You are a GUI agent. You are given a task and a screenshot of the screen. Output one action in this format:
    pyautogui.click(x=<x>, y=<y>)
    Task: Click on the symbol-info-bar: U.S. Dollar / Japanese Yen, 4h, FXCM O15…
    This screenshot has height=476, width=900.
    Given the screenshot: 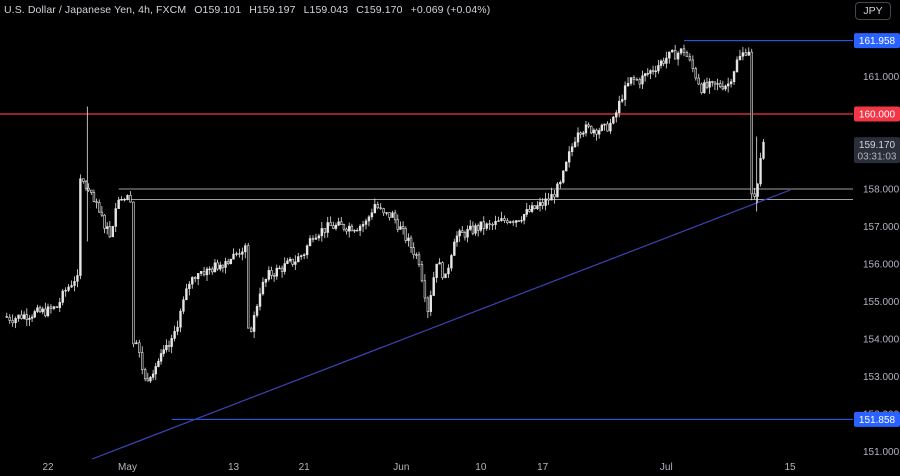 What is the action you would take?
    pyautogui.click(x=249, y=10)
    